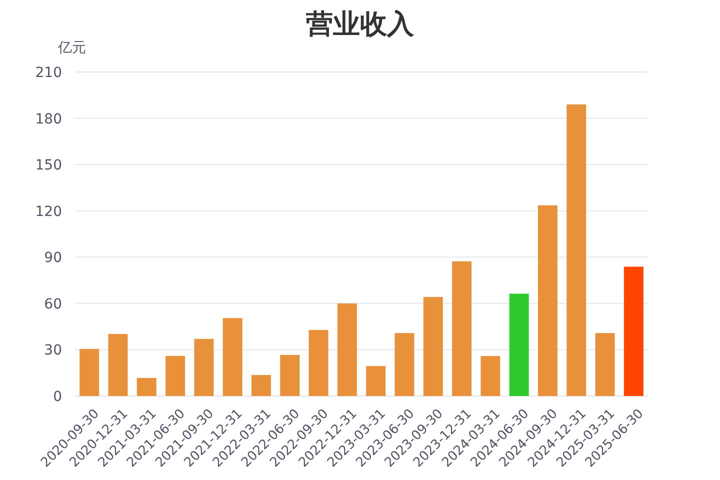 This screenshot has height=480, width=720. What do you see at coordinates (71, 48) in the screenshot?
I see `y-axis-title: 亿元` at bounding box center [71, 48].